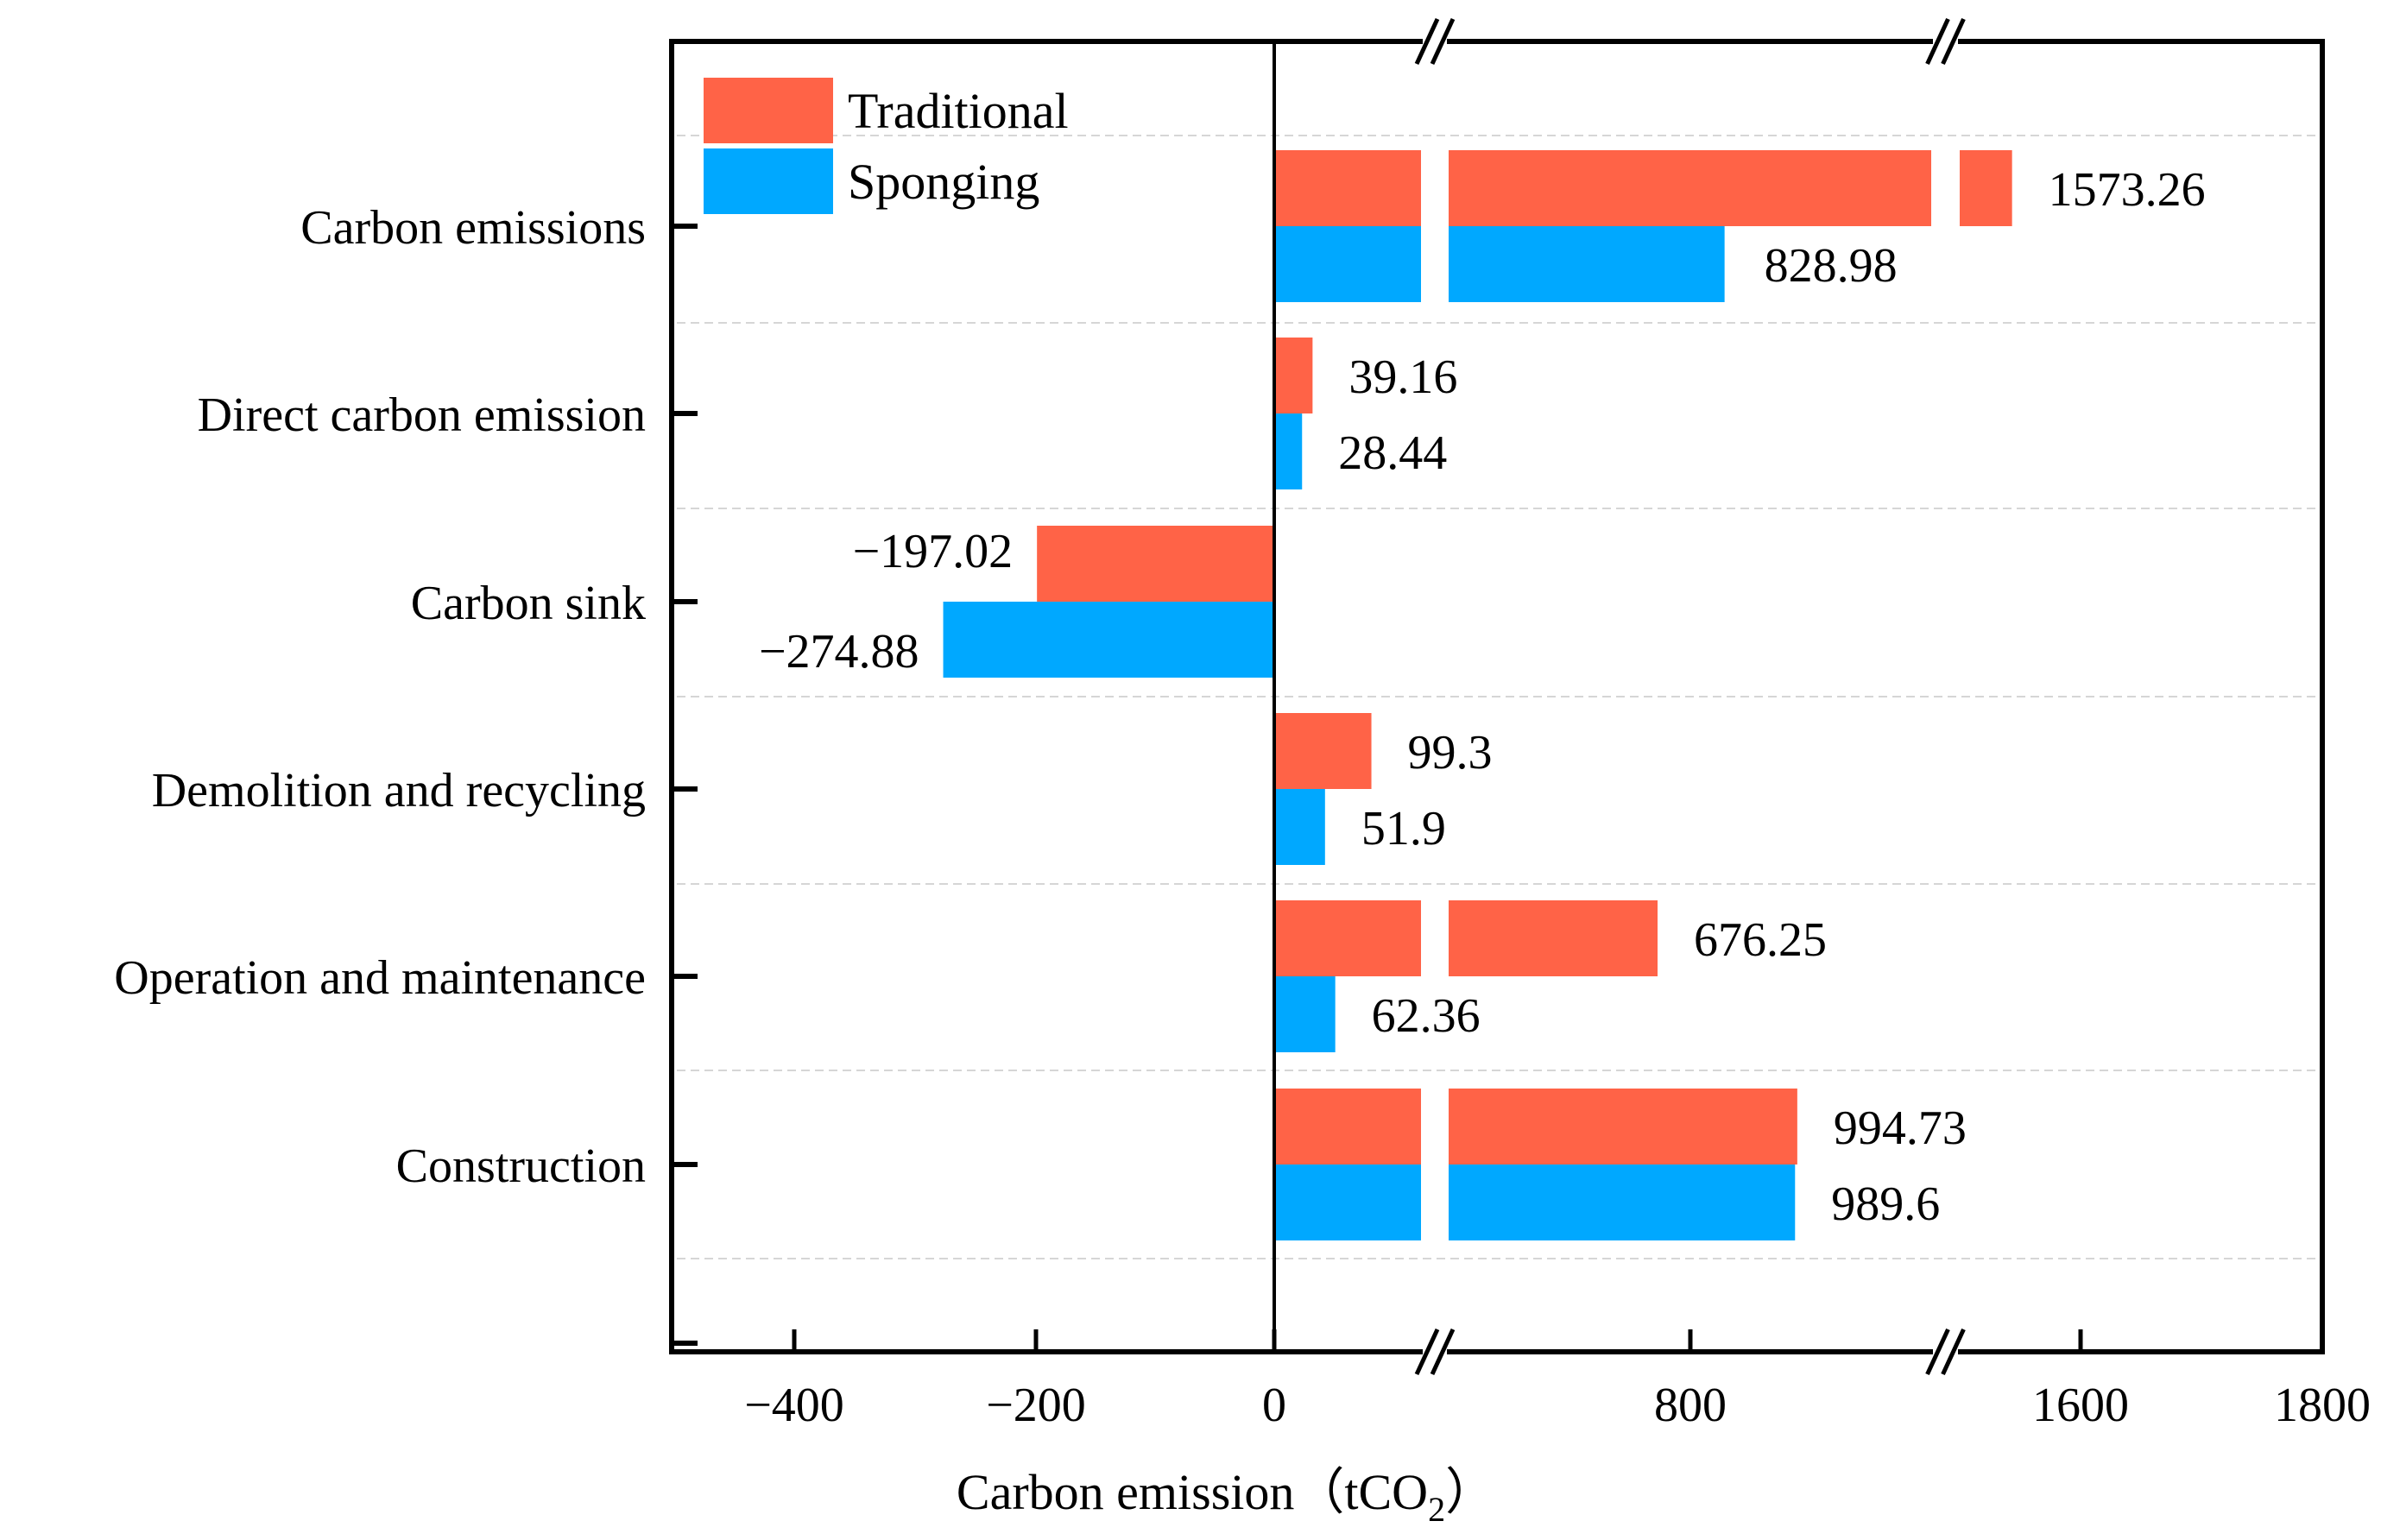 This screenshot has height=1540, width=2381. I want to click on x-tick-label-4: 1600, so click(2080, 1405).